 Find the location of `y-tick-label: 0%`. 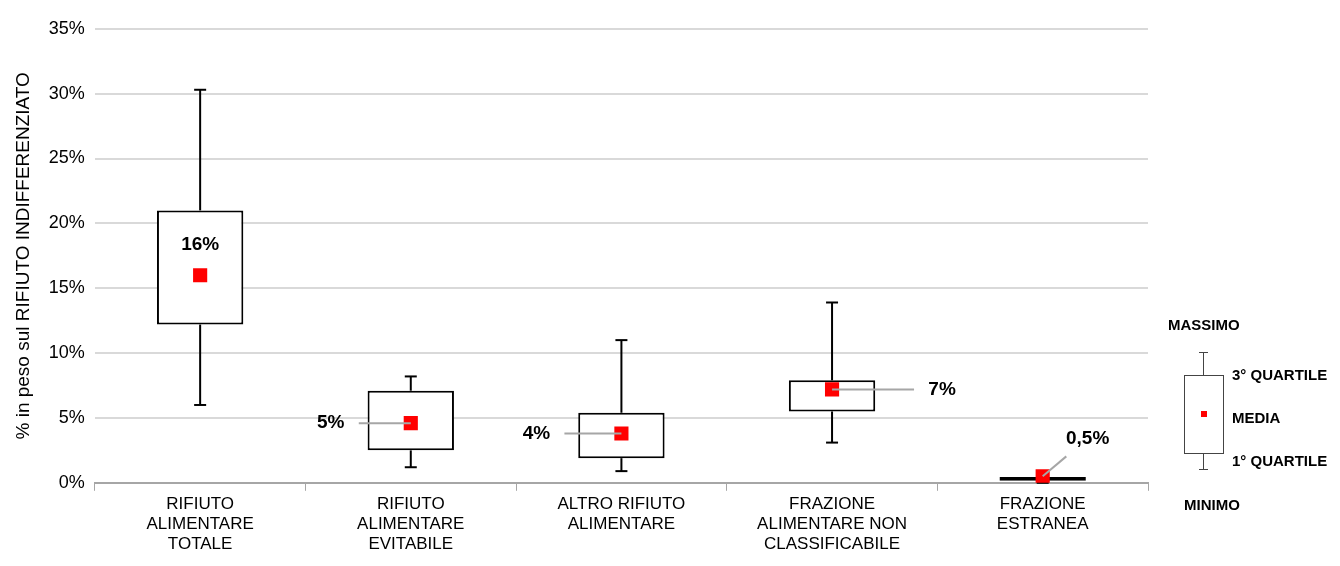

y-tick-label: 0% is located at coordinates (71, 481).